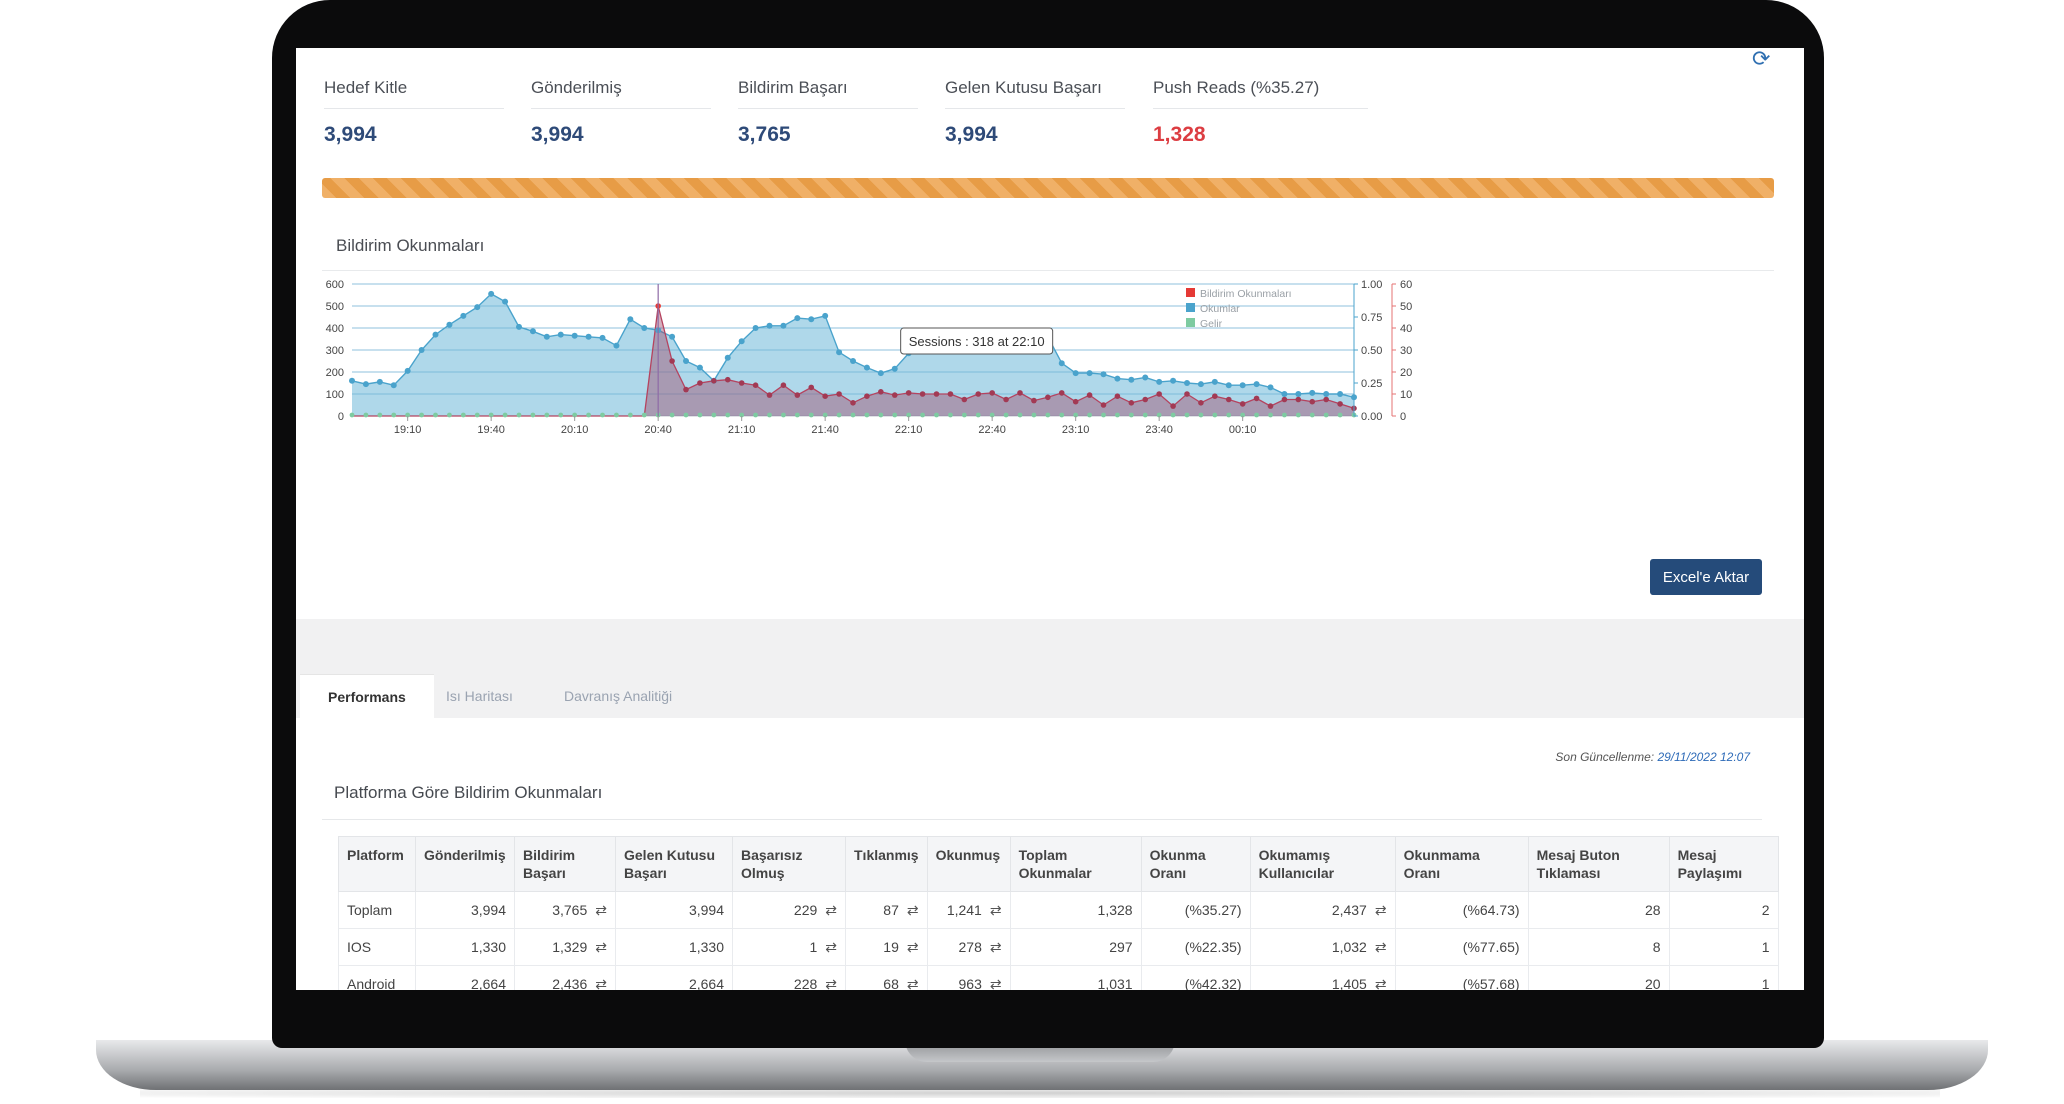  What do you see at coordinates (1035, 93) in the screenshot?
I see `stat-label: Gelen Kutusu Başarı` at bounding box center [1035, 93].